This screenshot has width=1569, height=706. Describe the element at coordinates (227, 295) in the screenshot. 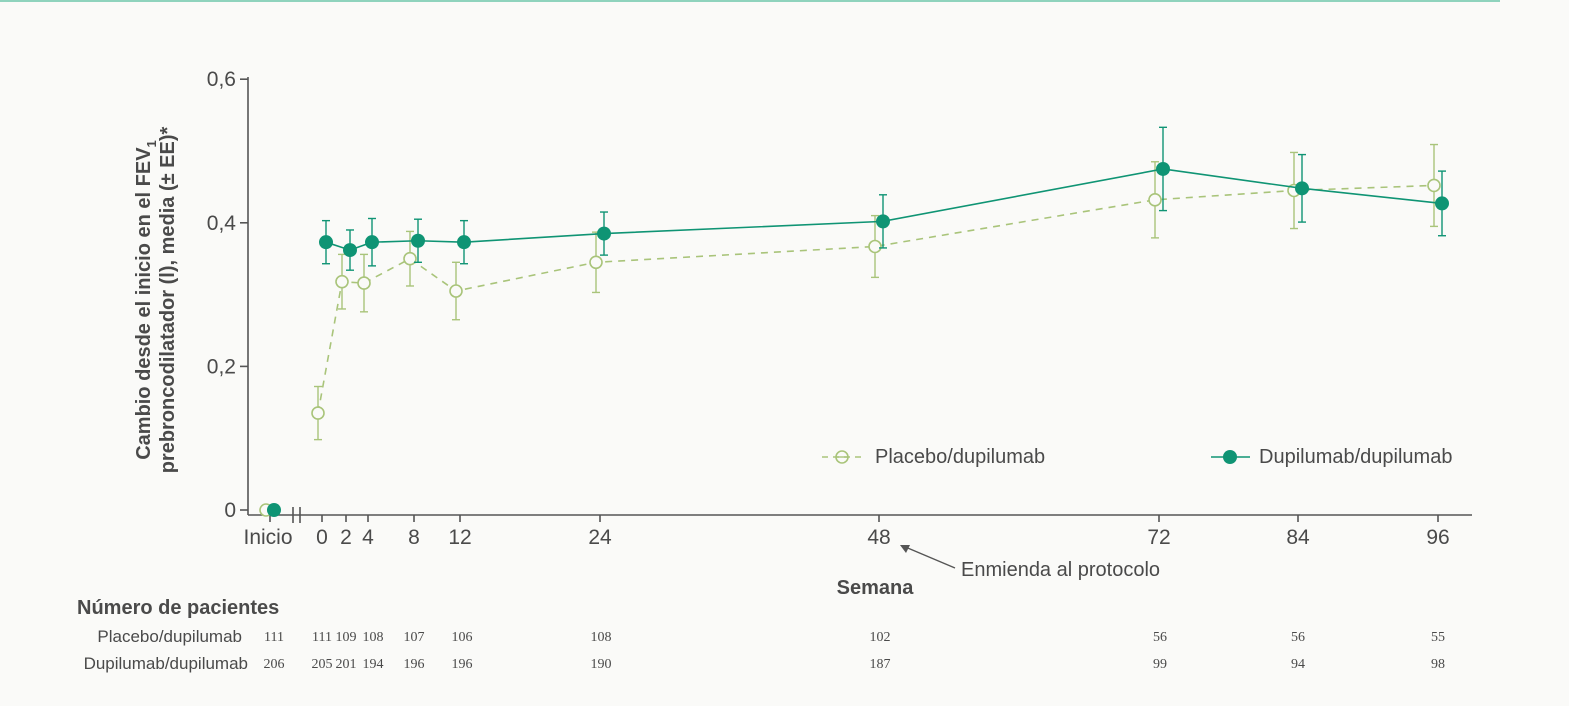

I see `y-ticks: 0 0,2 0,4 0,6` at that location.